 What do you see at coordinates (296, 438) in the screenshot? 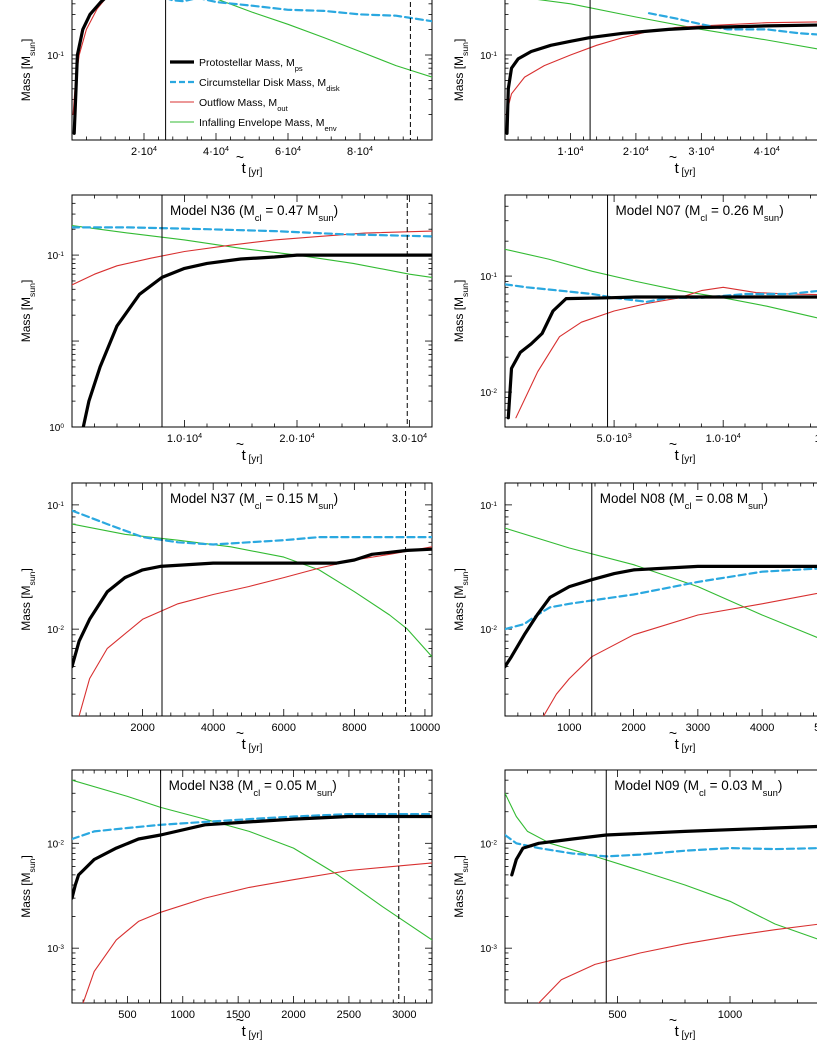
I see `x-tick-label: 2.0·10⁴` at bounding box center [296, 438].